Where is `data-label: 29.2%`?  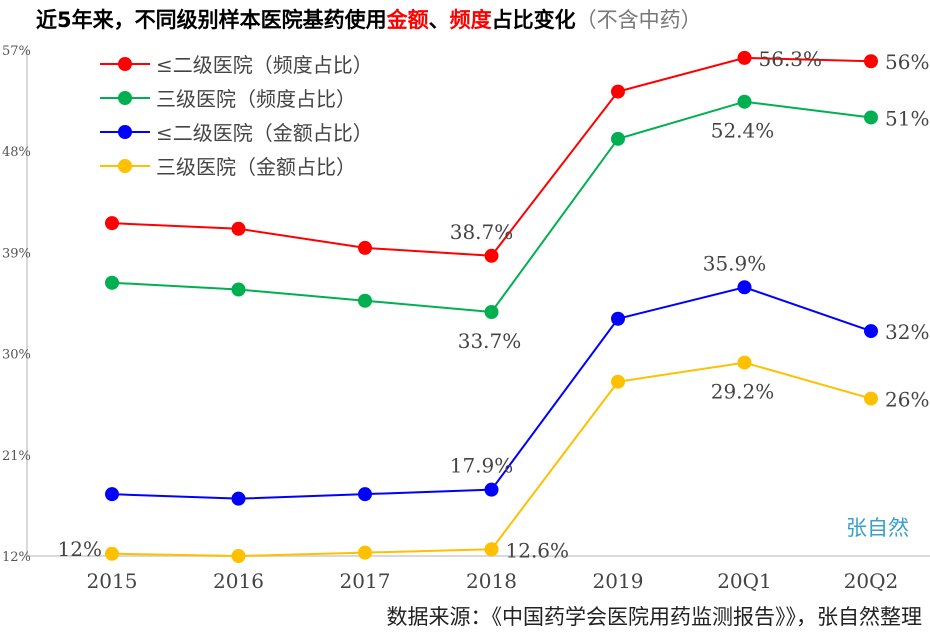 data-label: 29.2% is located at coordinates (743, 392).